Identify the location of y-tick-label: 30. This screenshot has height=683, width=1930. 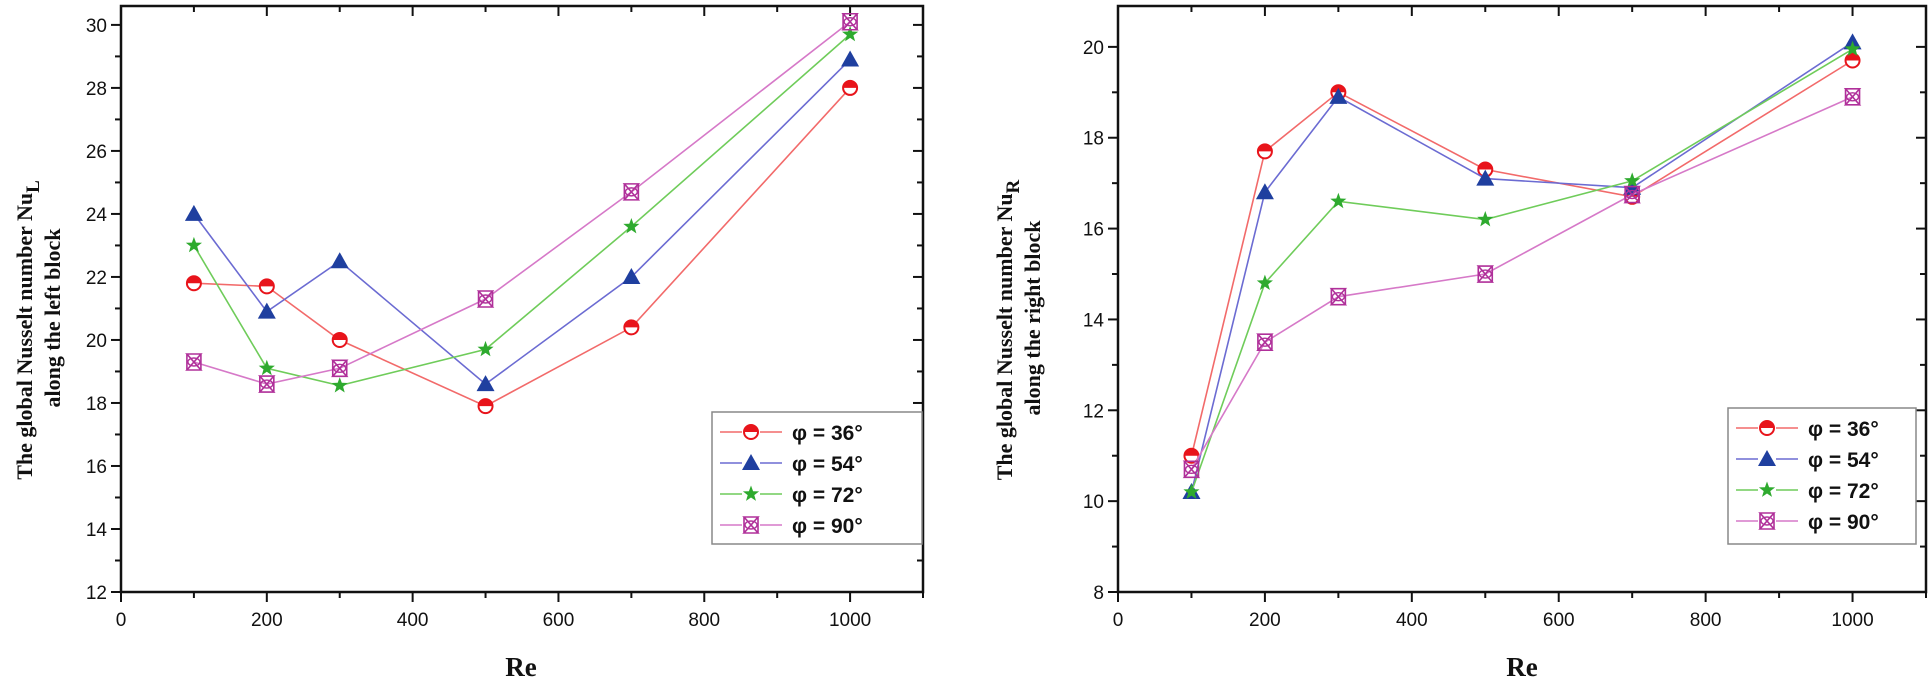
(96, 26).